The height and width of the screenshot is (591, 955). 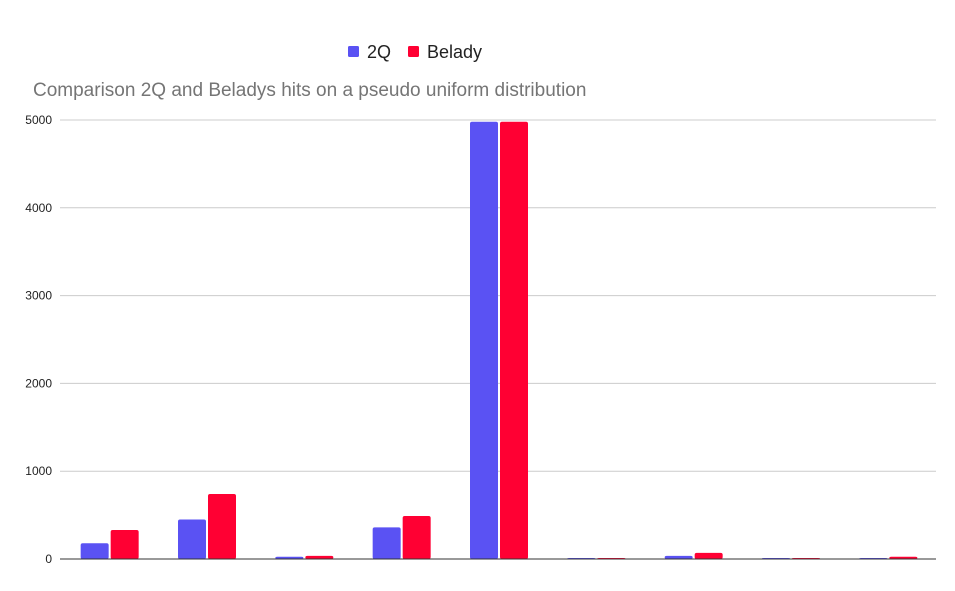 I want to click on legend-label-2q: 2Q, so click(x=379, y=52).